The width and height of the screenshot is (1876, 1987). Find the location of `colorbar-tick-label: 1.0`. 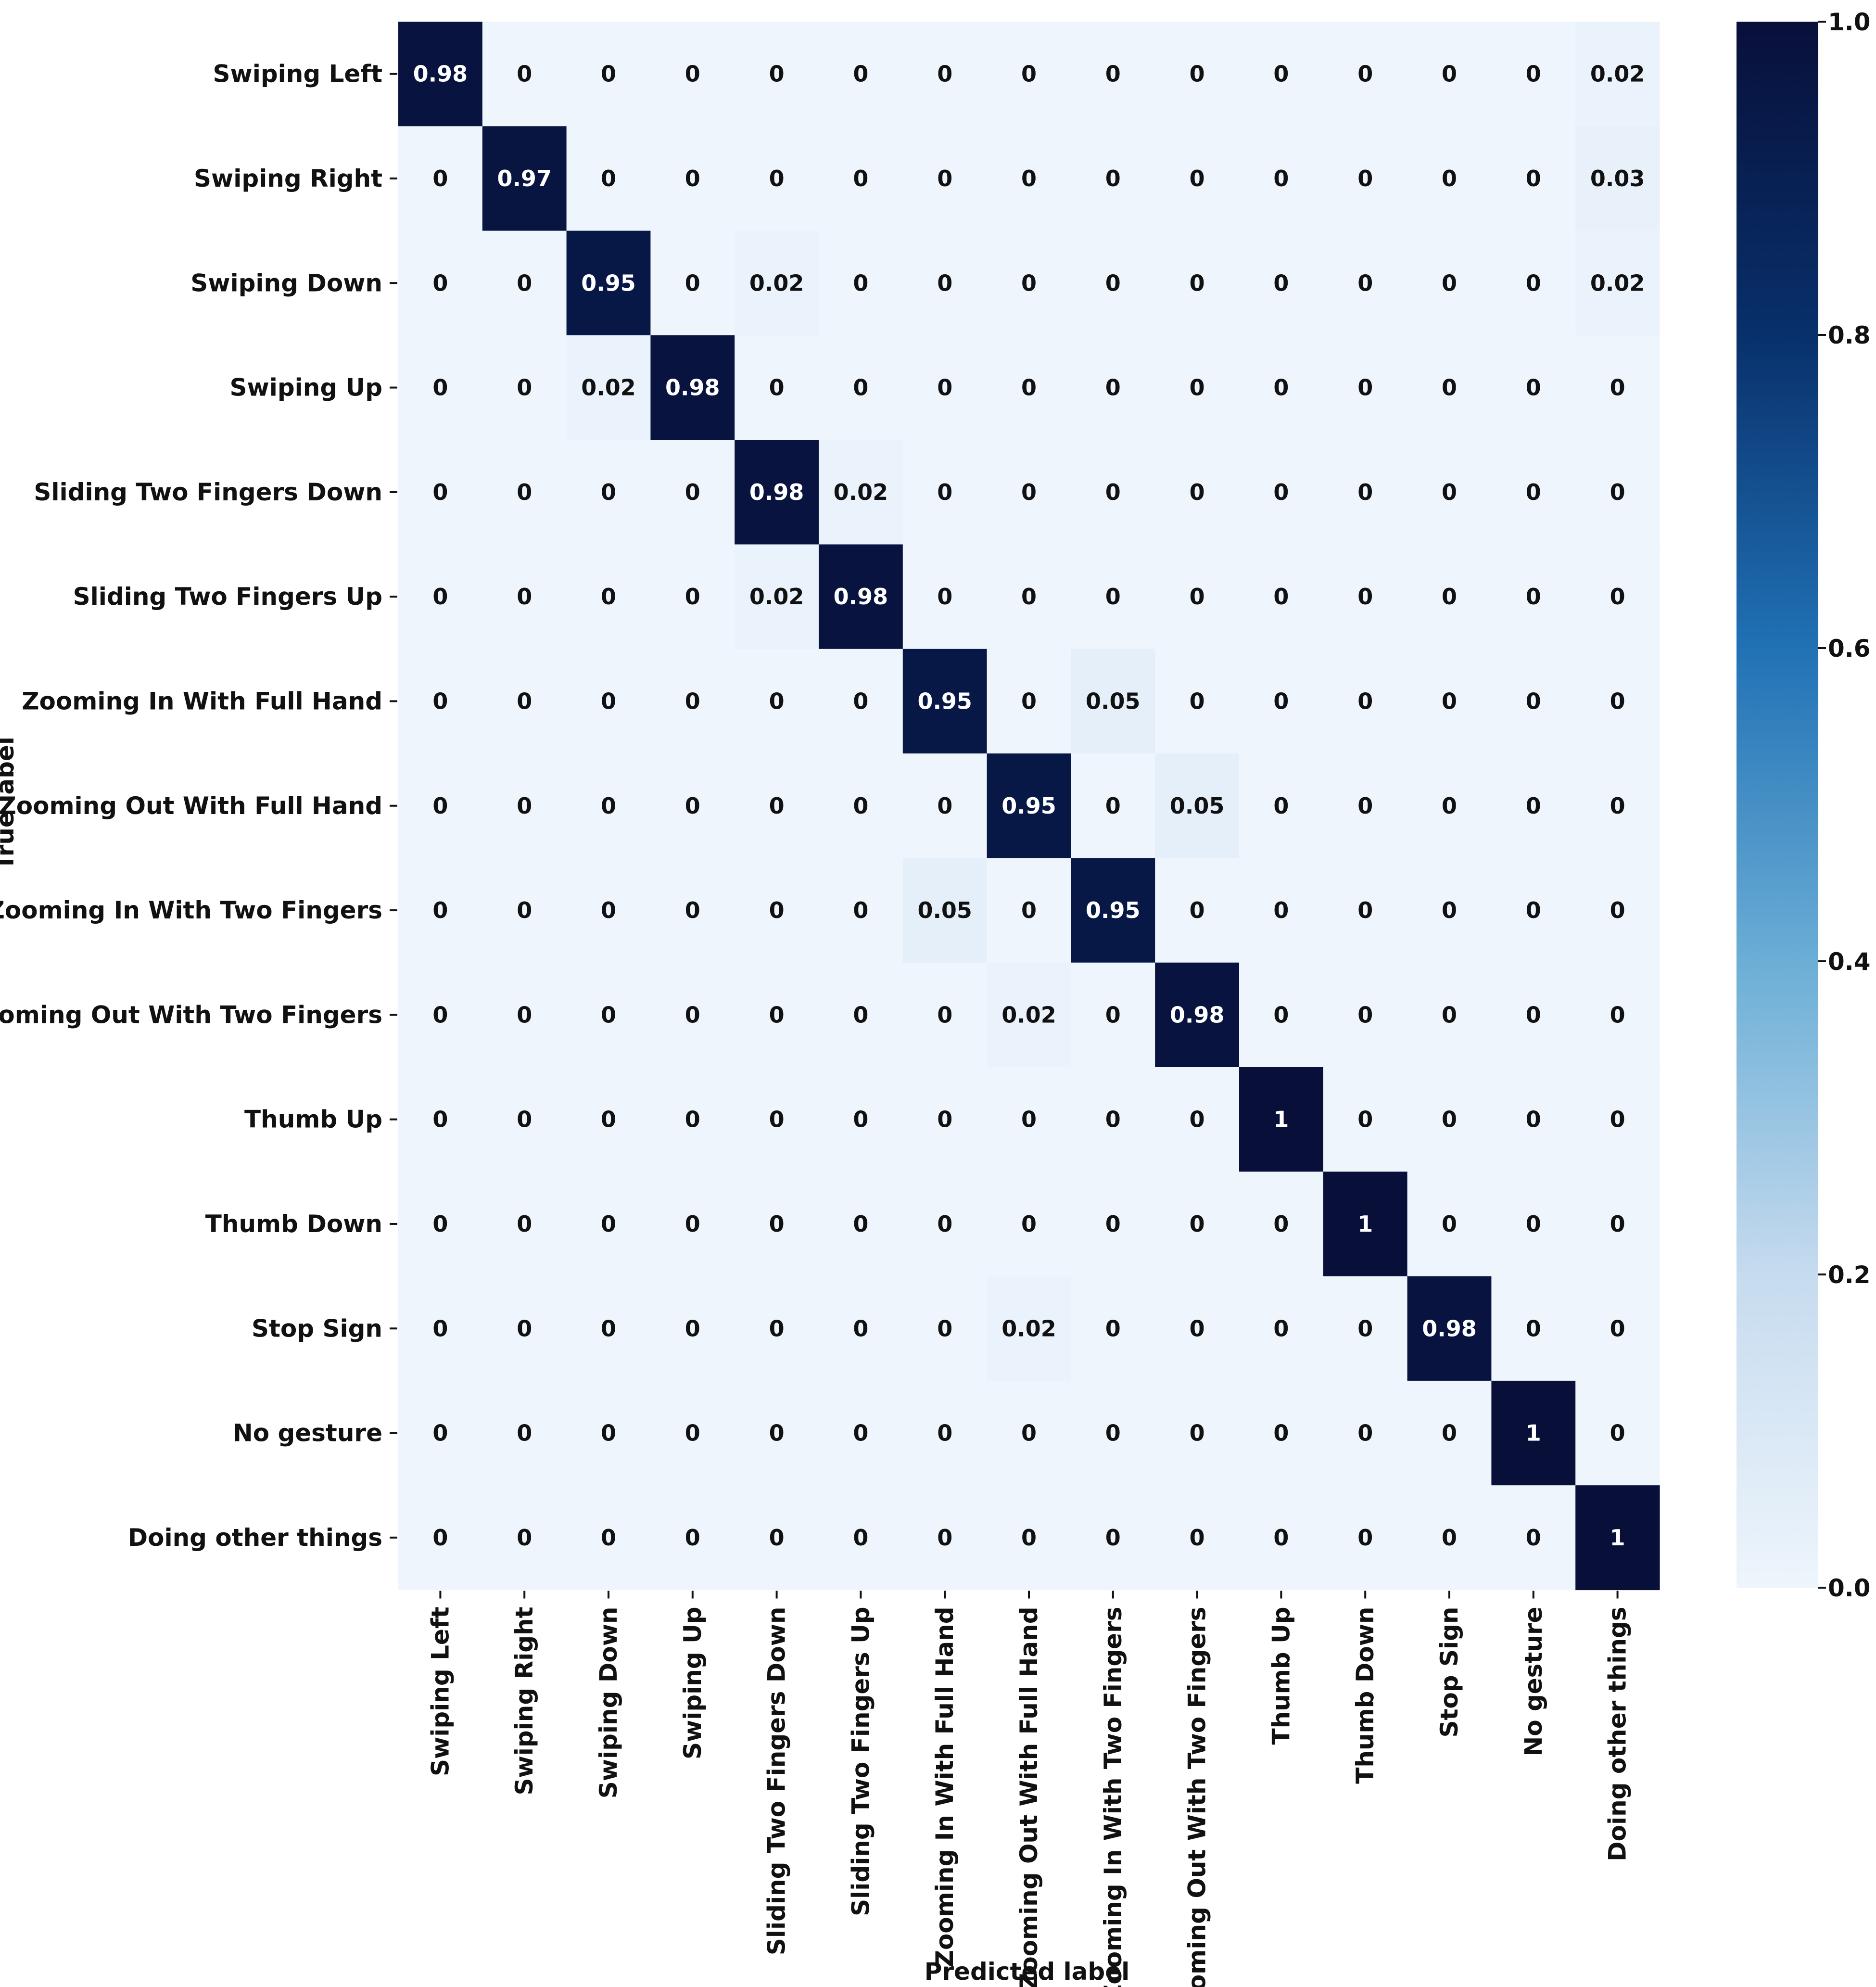

colorbar-tick-label: 1.0 is located at coordinates (1849, 22).